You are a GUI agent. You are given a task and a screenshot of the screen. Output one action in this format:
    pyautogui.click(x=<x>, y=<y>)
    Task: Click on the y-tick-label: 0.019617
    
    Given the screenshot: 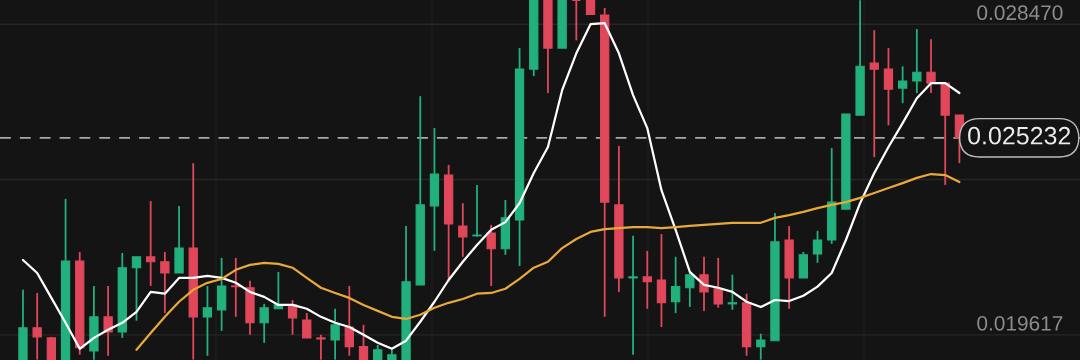 What is the action you would take?
    pyautogui.click(x=1020, y=323)
    